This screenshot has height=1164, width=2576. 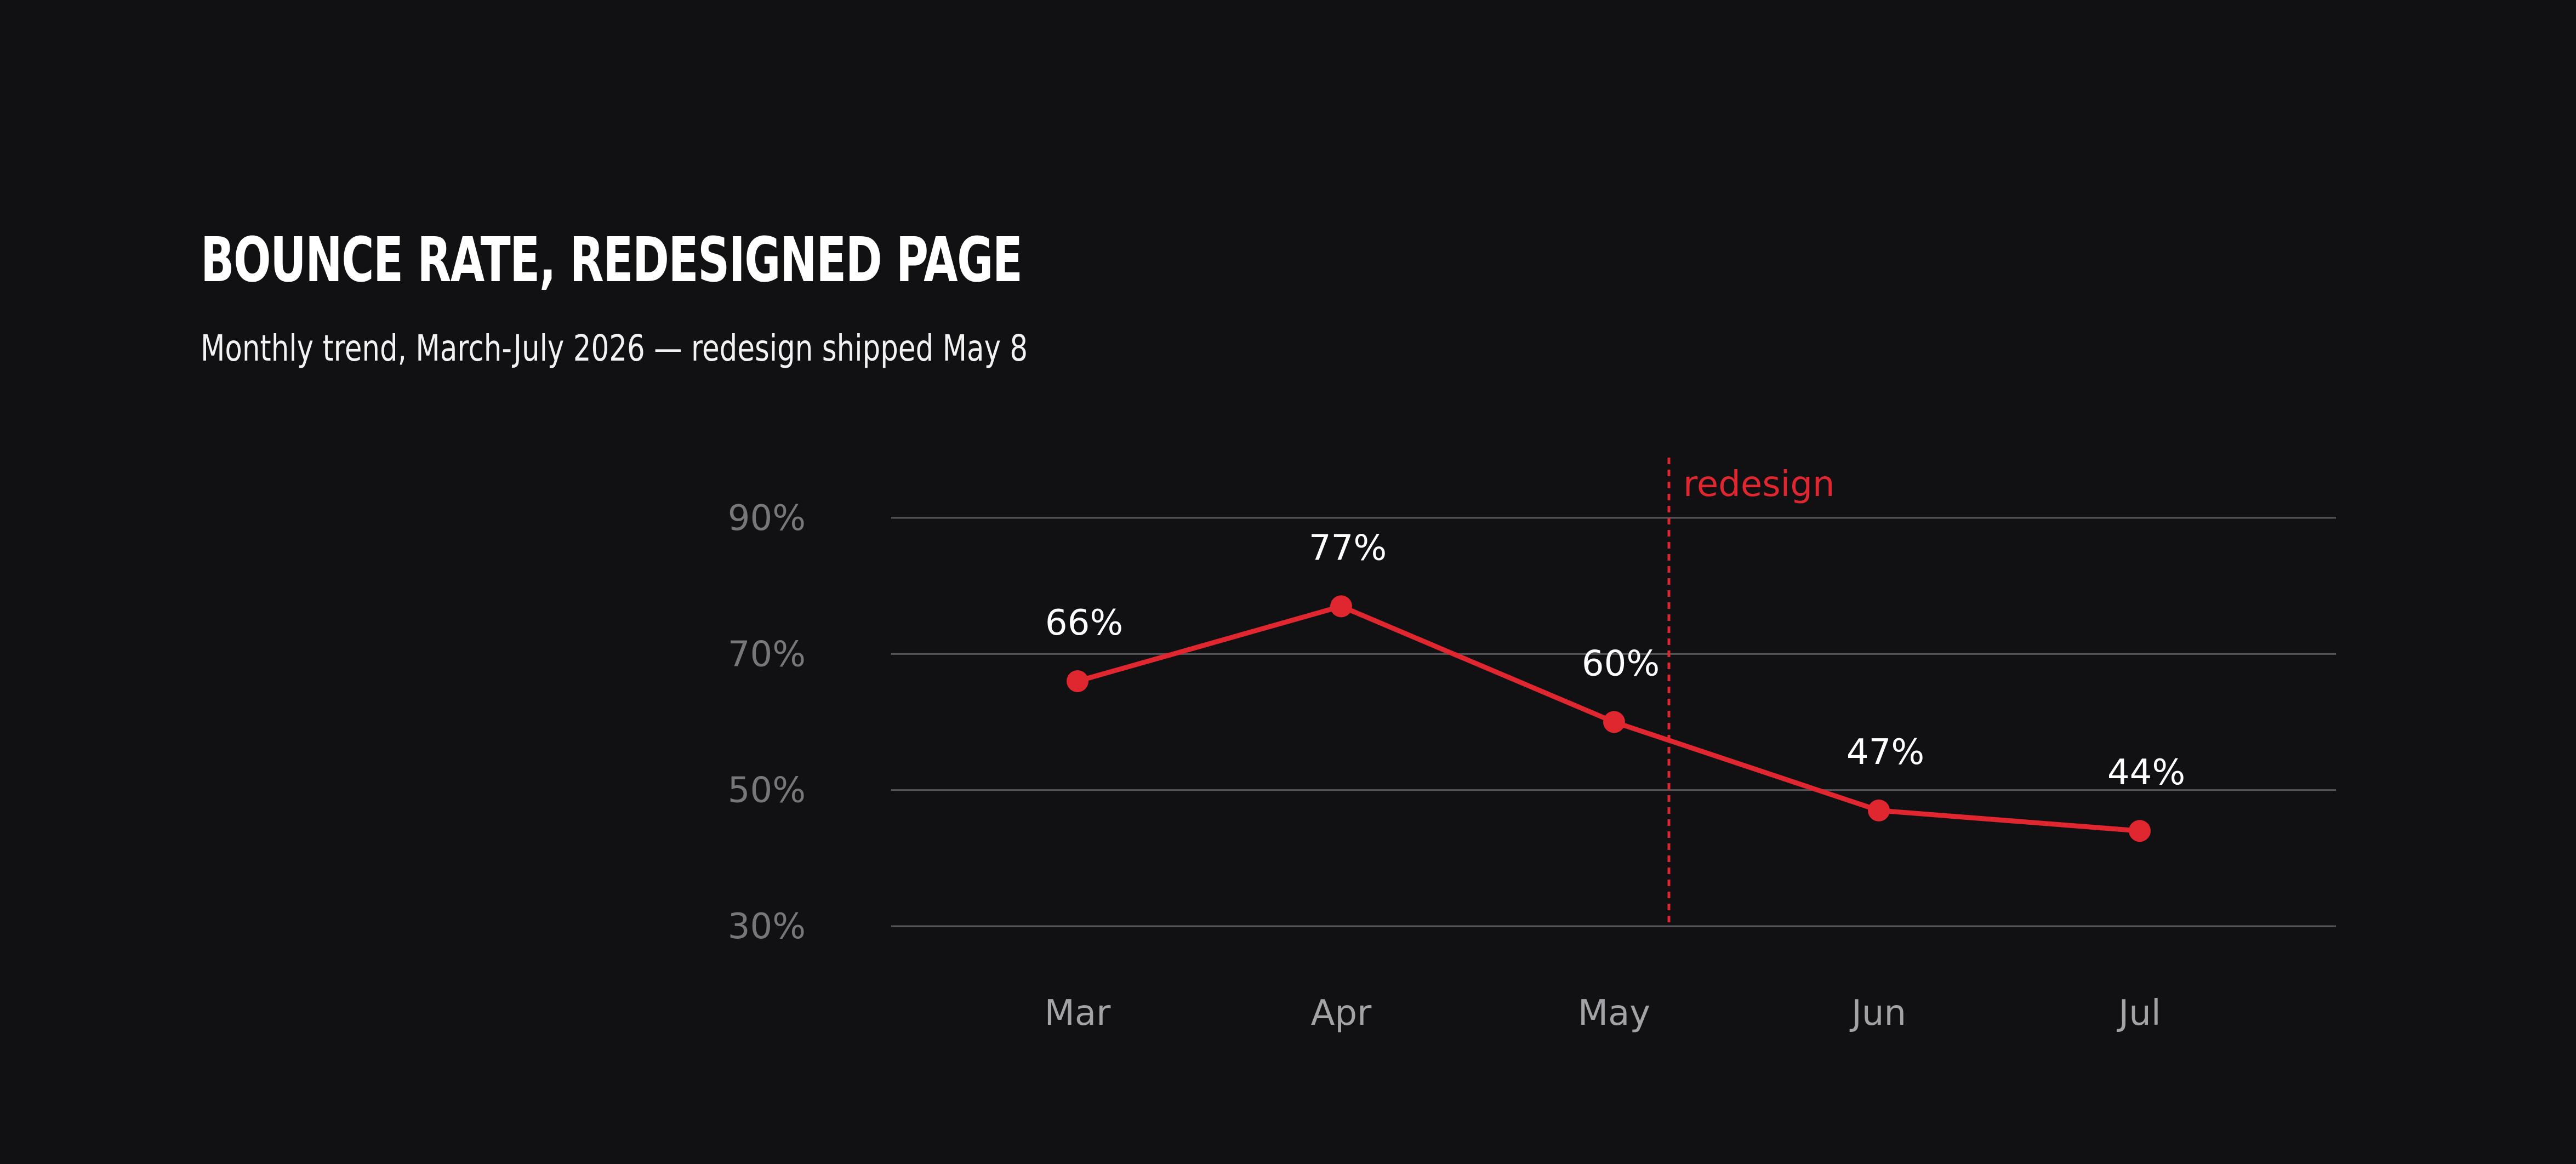 I want to click on y-tick-label: 30%, so click(x=767, y=926).